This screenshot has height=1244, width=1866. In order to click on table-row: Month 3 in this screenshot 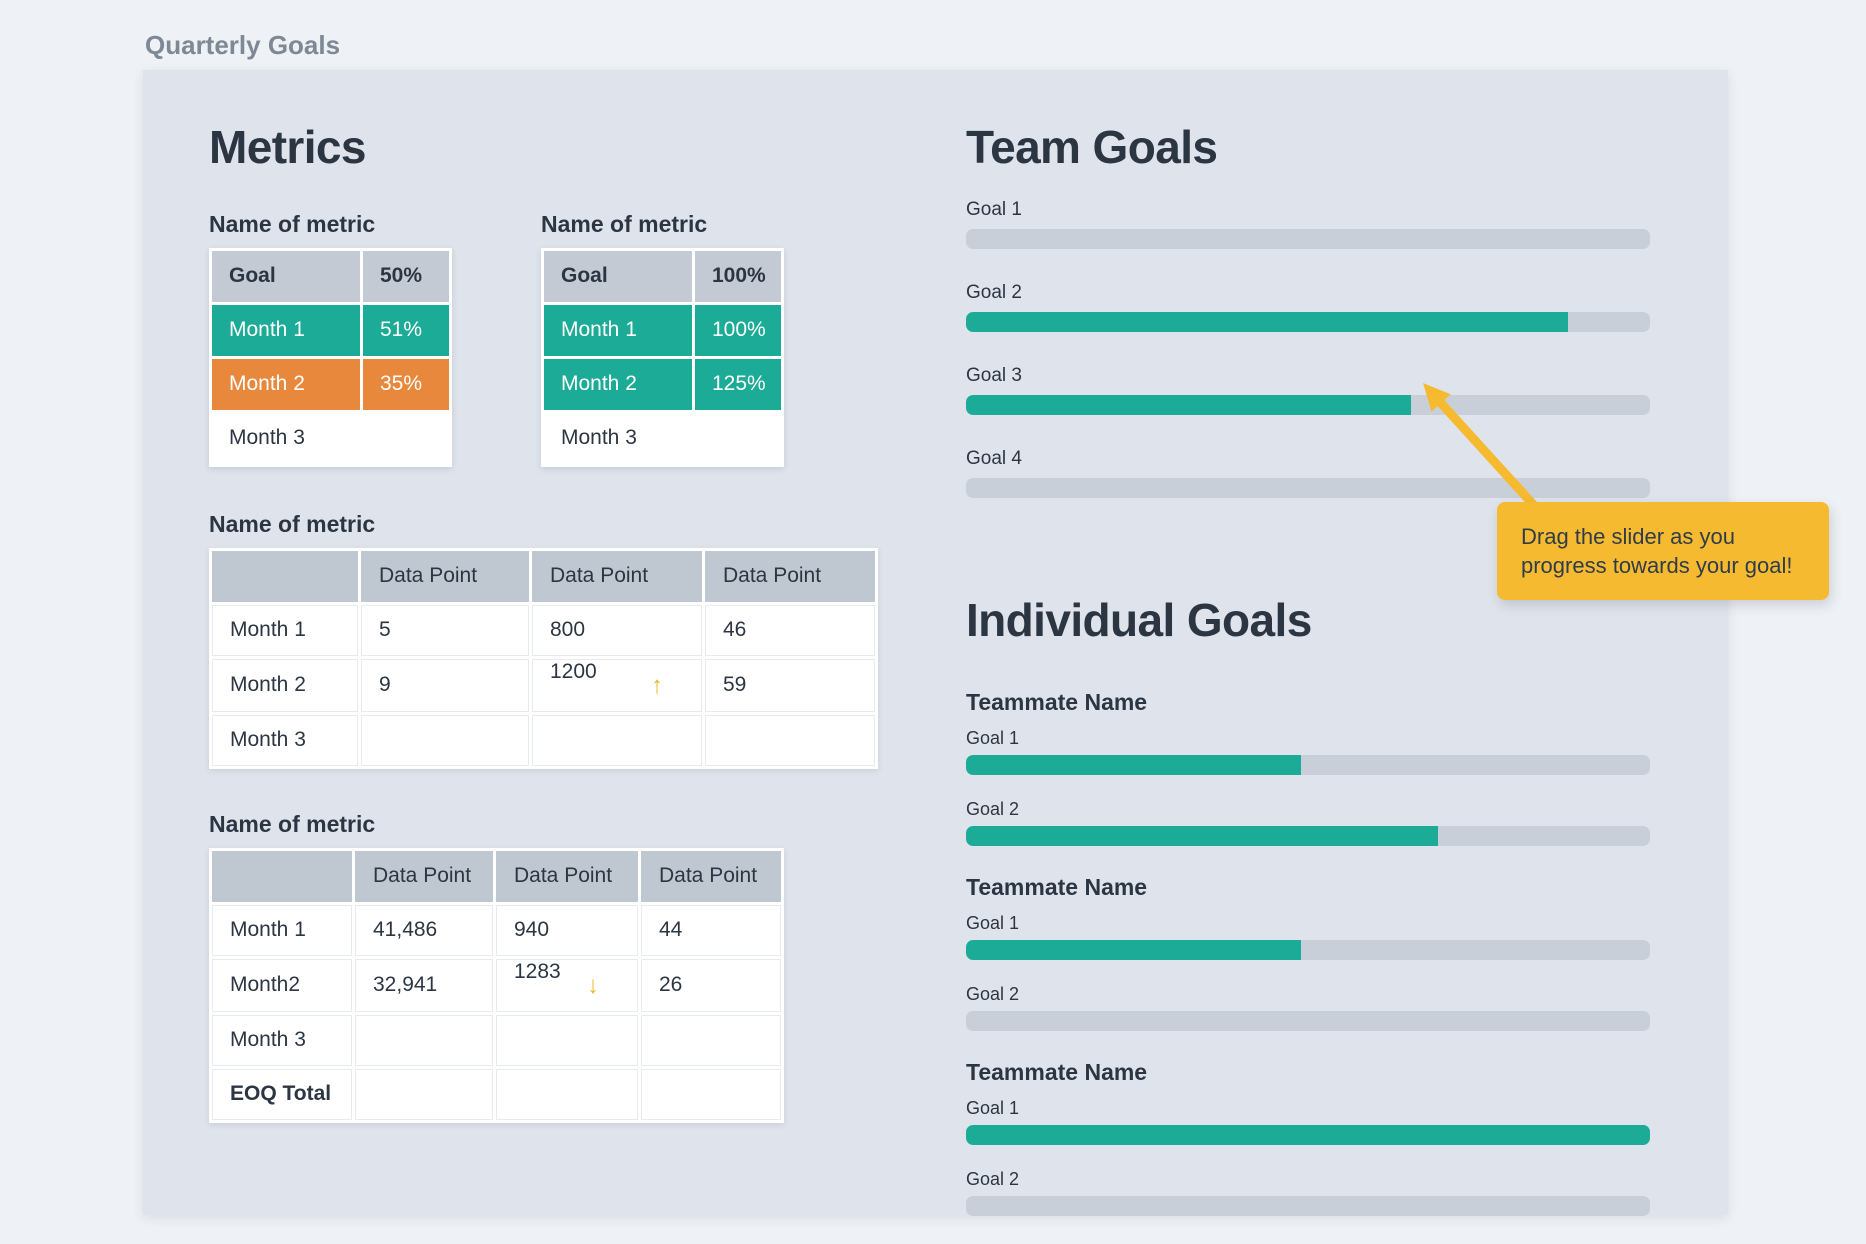, I will do `click(496, 1040)`.